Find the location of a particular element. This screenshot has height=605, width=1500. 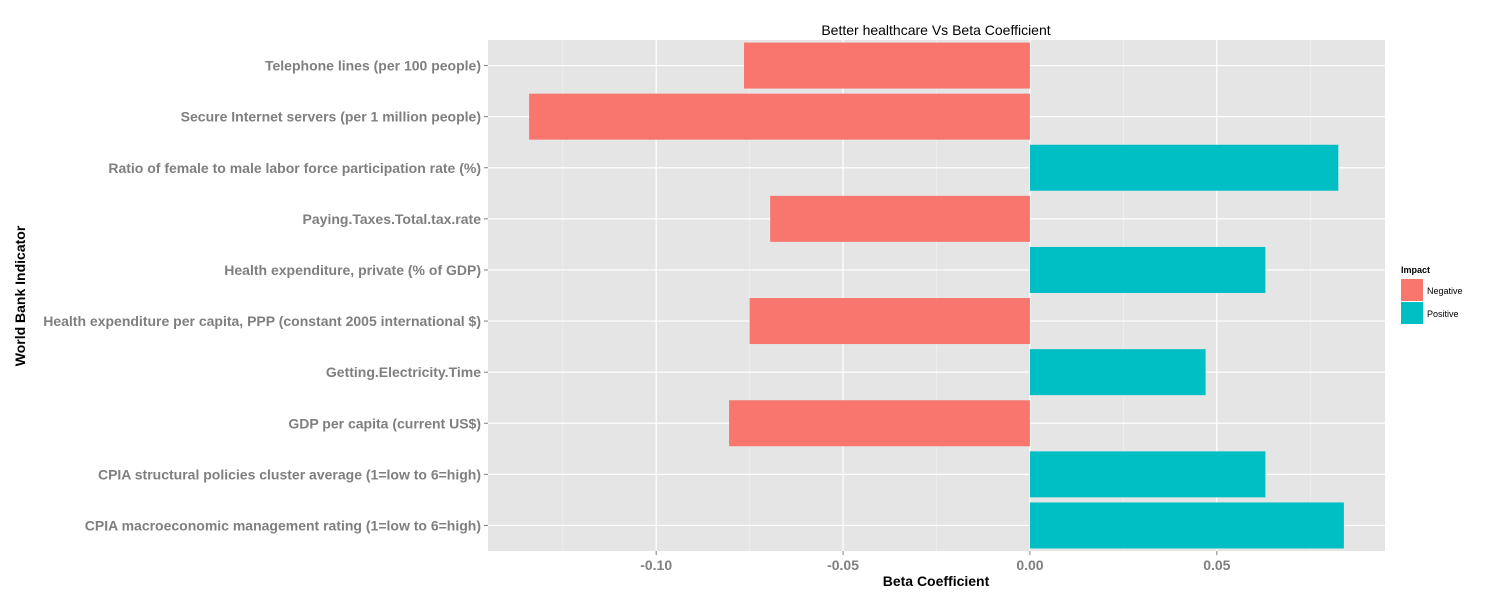

legend-swatch-negative is located at coordinates (1412, 290).